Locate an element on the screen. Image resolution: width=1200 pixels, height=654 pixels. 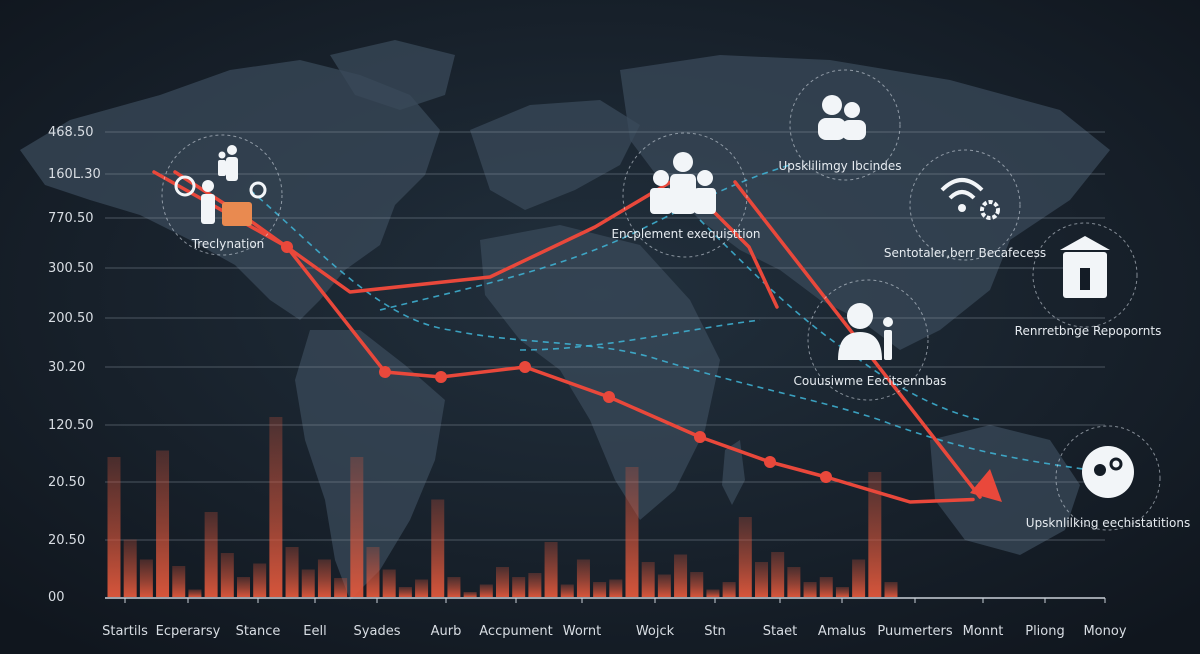
x-tick-label: Accpument is located at coordinates (515, 631).